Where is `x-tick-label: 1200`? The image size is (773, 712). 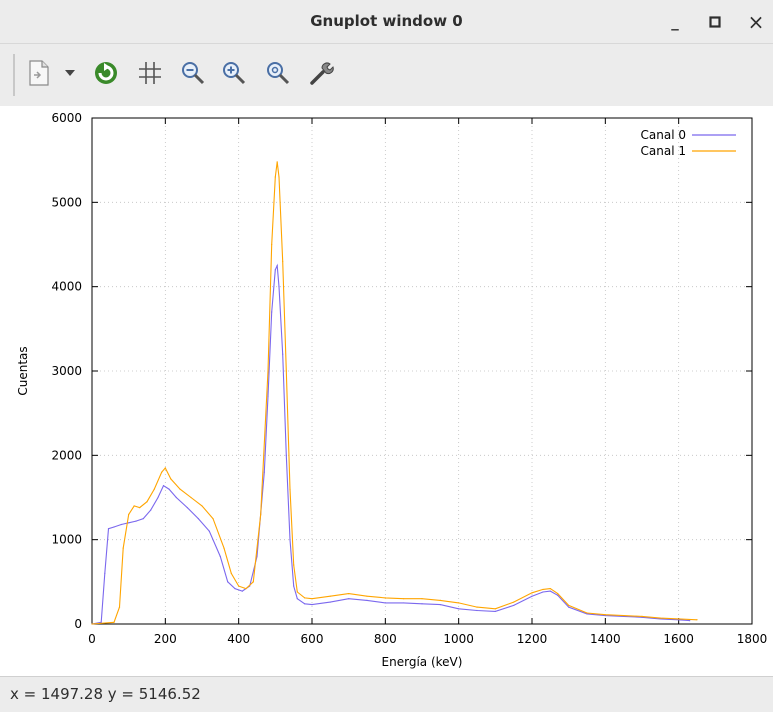
x-tick-label: 1200 is located at coordinates (532, 639).